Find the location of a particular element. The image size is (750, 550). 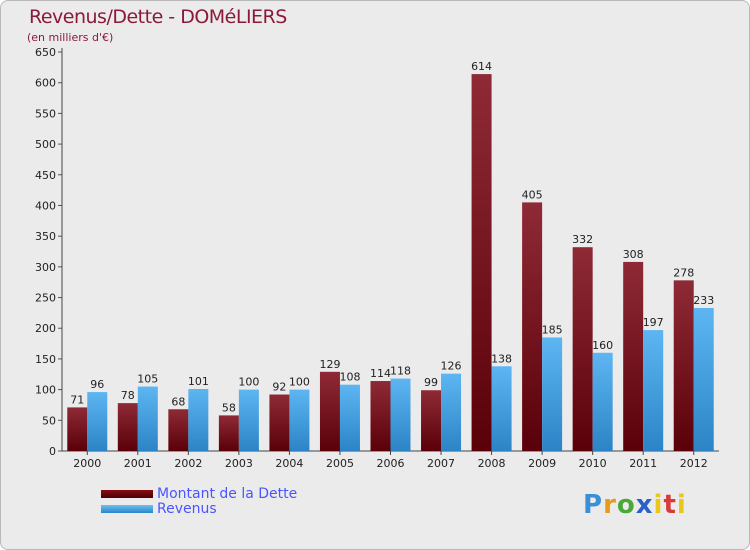

x-tick-label: 2006 is located at coordinates (391, 463).